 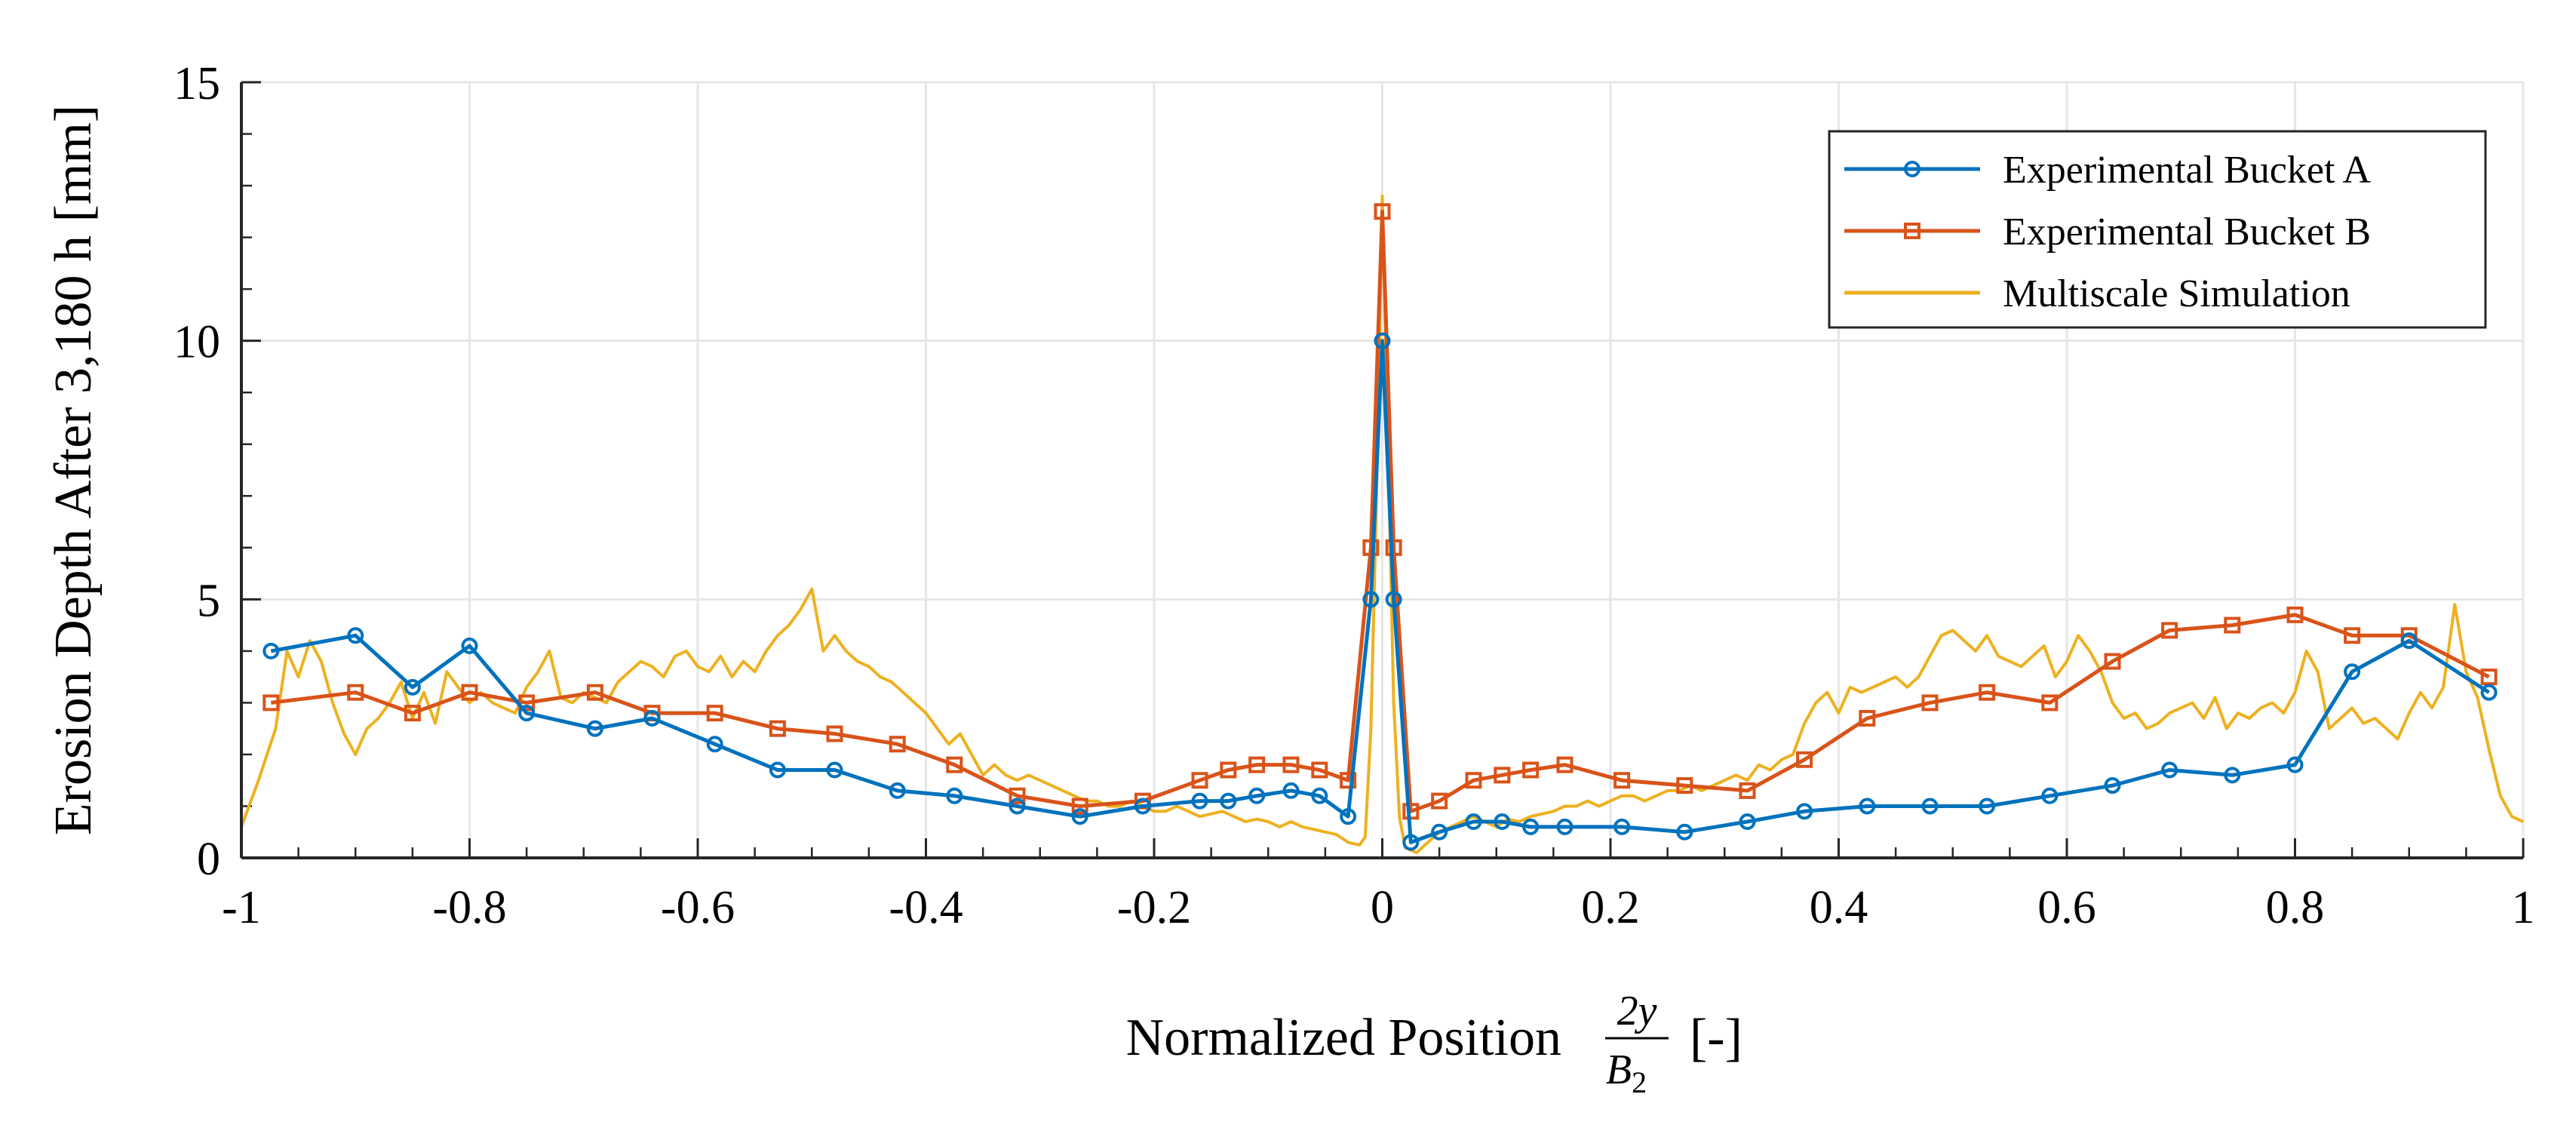 I want to click on x-tick-label: 1, so click(x=2523, y=907).